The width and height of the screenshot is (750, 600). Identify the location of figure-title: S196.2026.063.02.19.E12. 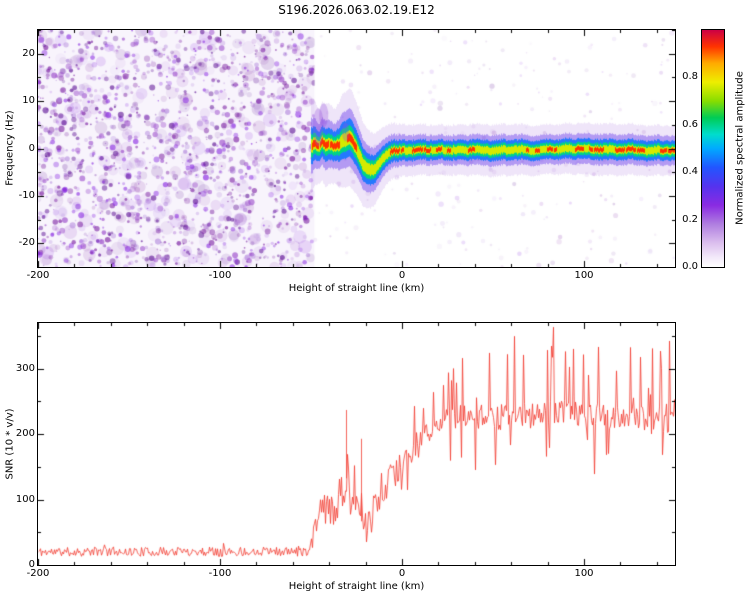
(356, 10).